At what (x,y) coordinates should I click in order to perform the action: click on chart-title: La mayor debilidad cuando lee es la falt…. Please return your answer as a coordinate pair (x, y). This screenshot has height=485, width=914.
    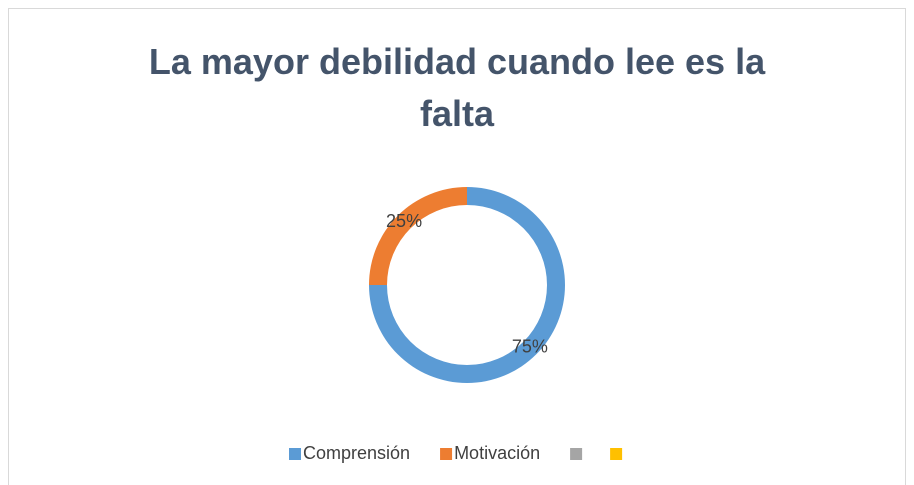
    Looking at the image, I should click on (457, 87).